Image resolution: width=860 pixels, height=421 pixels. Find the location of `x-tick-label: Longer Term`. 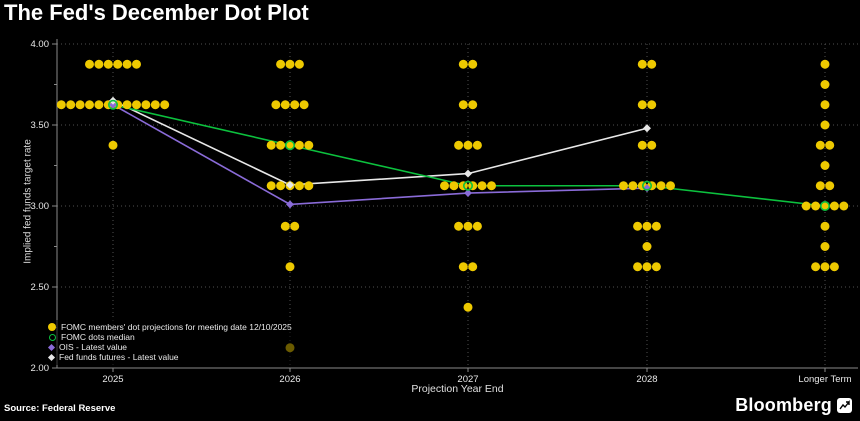

x-tick-label: Longer Term is located at coordinates (824, 379).